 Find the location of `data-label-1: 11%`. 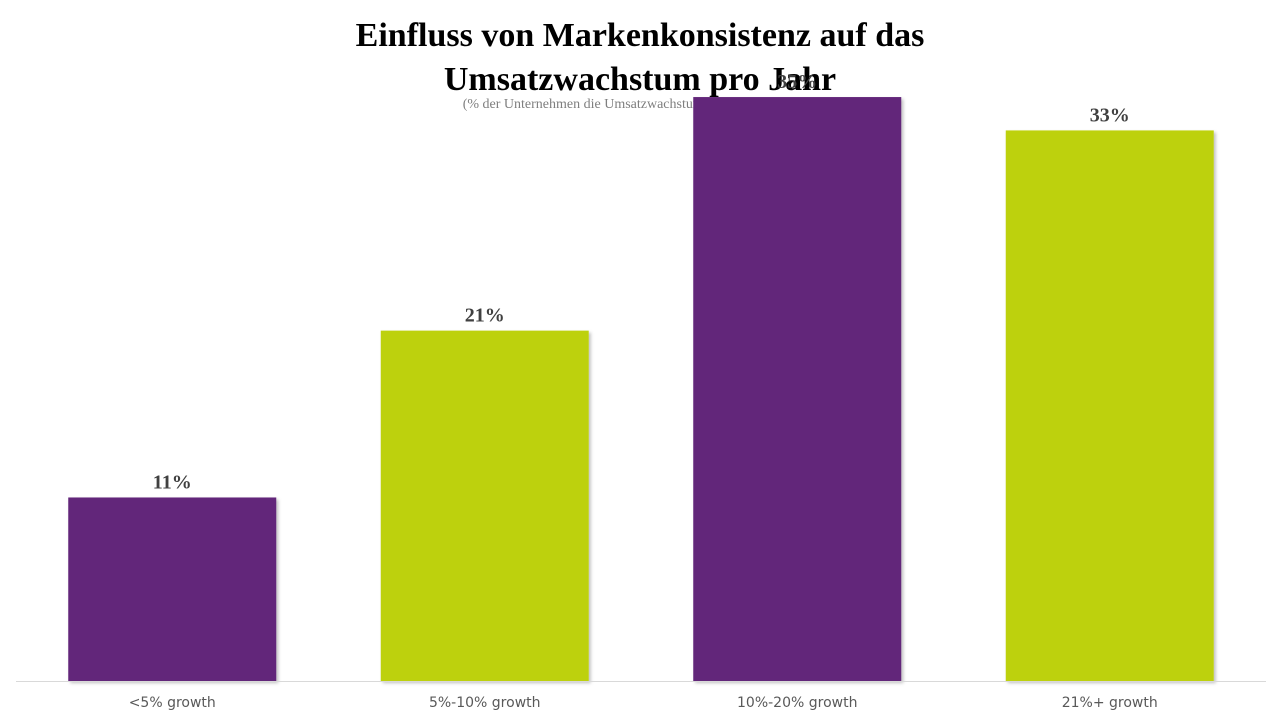

data-label-1: 11% is located at coordinates (172, 482).